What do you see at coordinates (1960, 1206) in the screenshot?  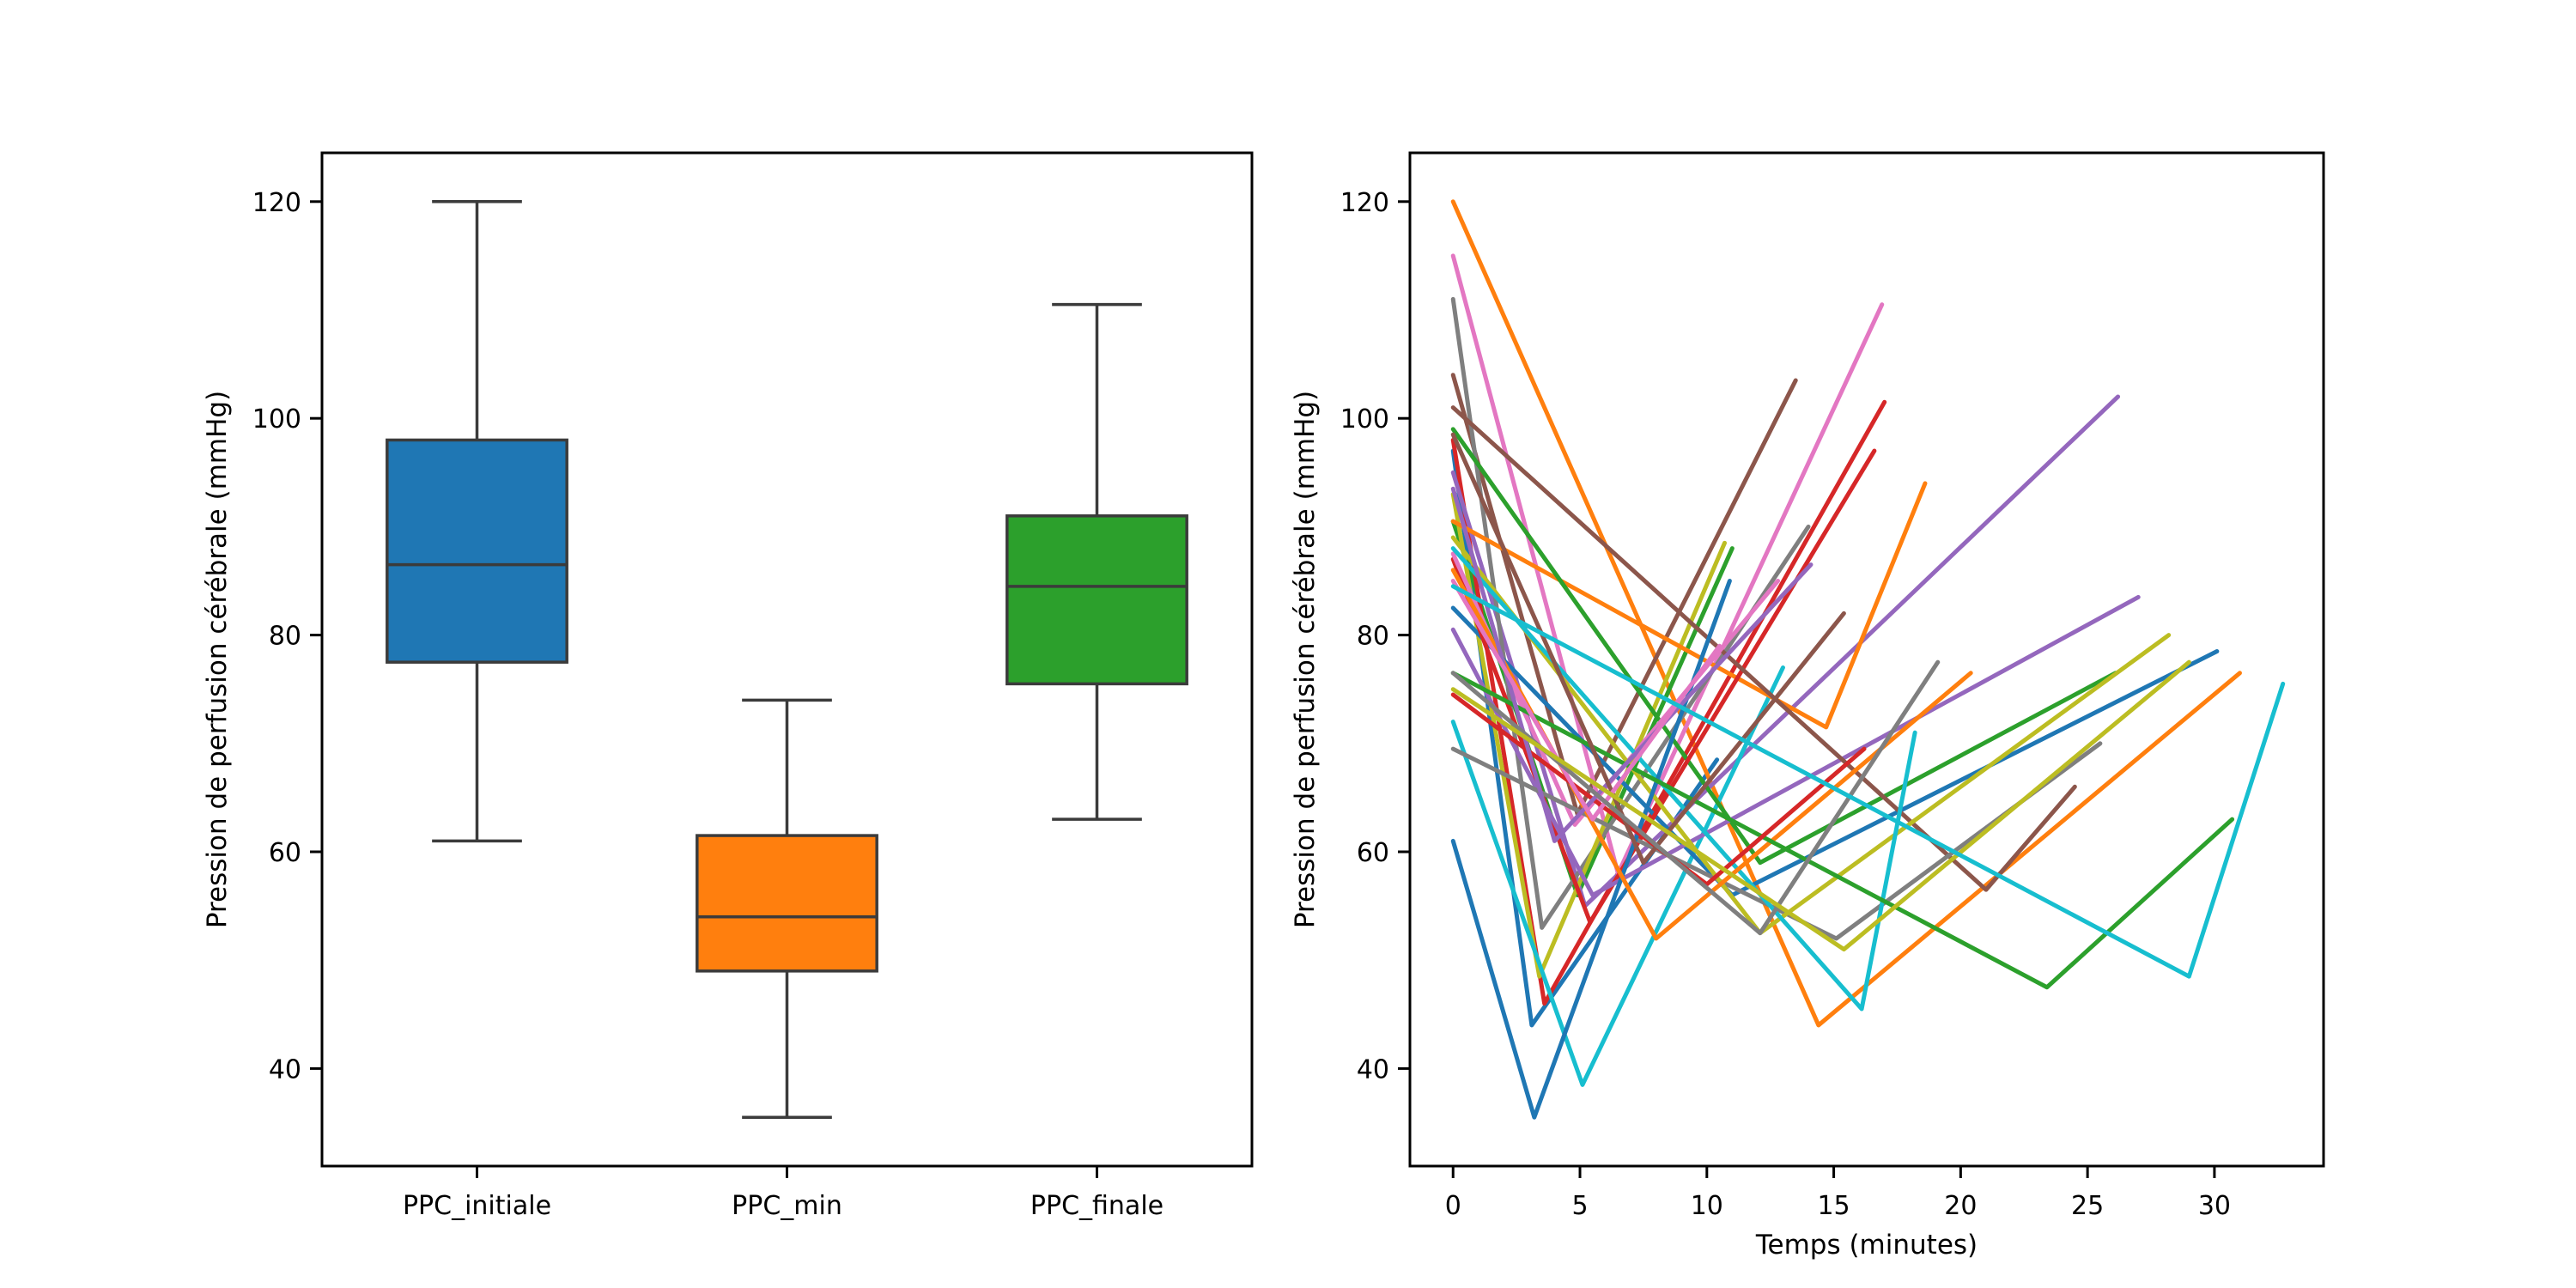 I see `x-tick-label: 20` at bounding box center [1960, 1206].